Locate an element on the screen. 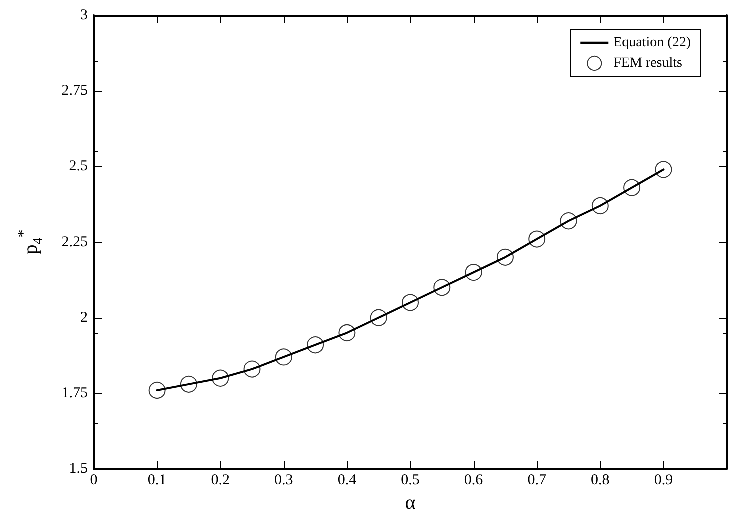 This screenshot has width=754, height=526. legend-label: FEM results is located at coordinates (648, 63).